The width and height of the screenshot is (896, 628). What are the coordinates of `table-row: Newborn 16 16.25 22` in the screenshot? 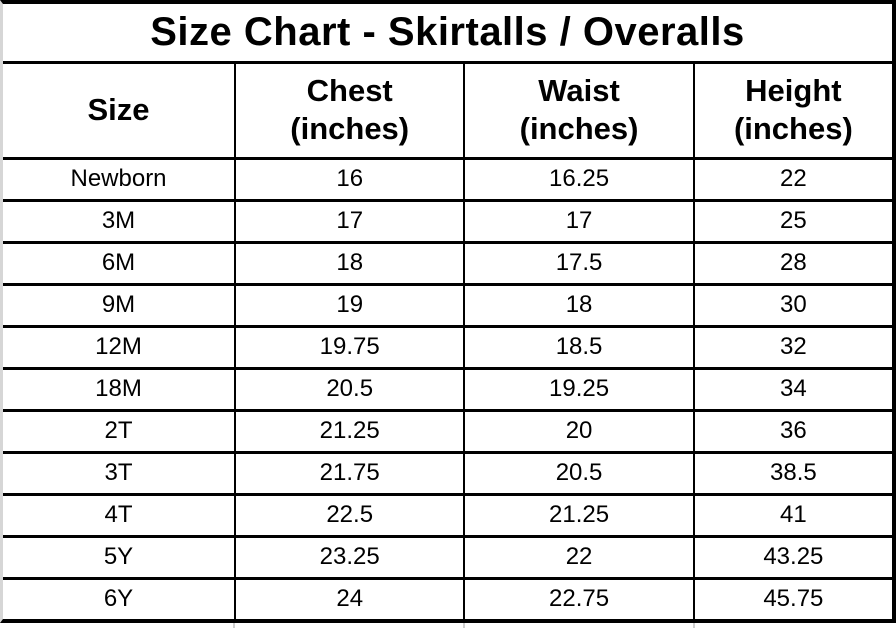 It's located at (447, 179).